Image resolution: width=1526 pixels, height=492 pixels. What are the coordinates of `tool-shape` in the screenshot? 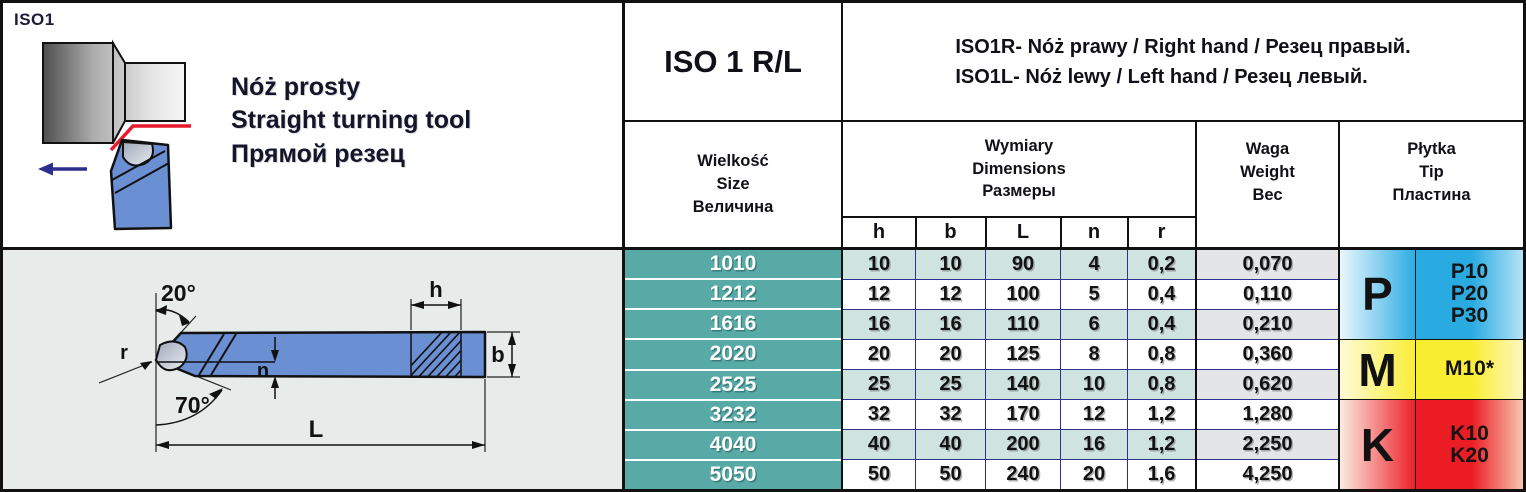 It's located at (141, 184).